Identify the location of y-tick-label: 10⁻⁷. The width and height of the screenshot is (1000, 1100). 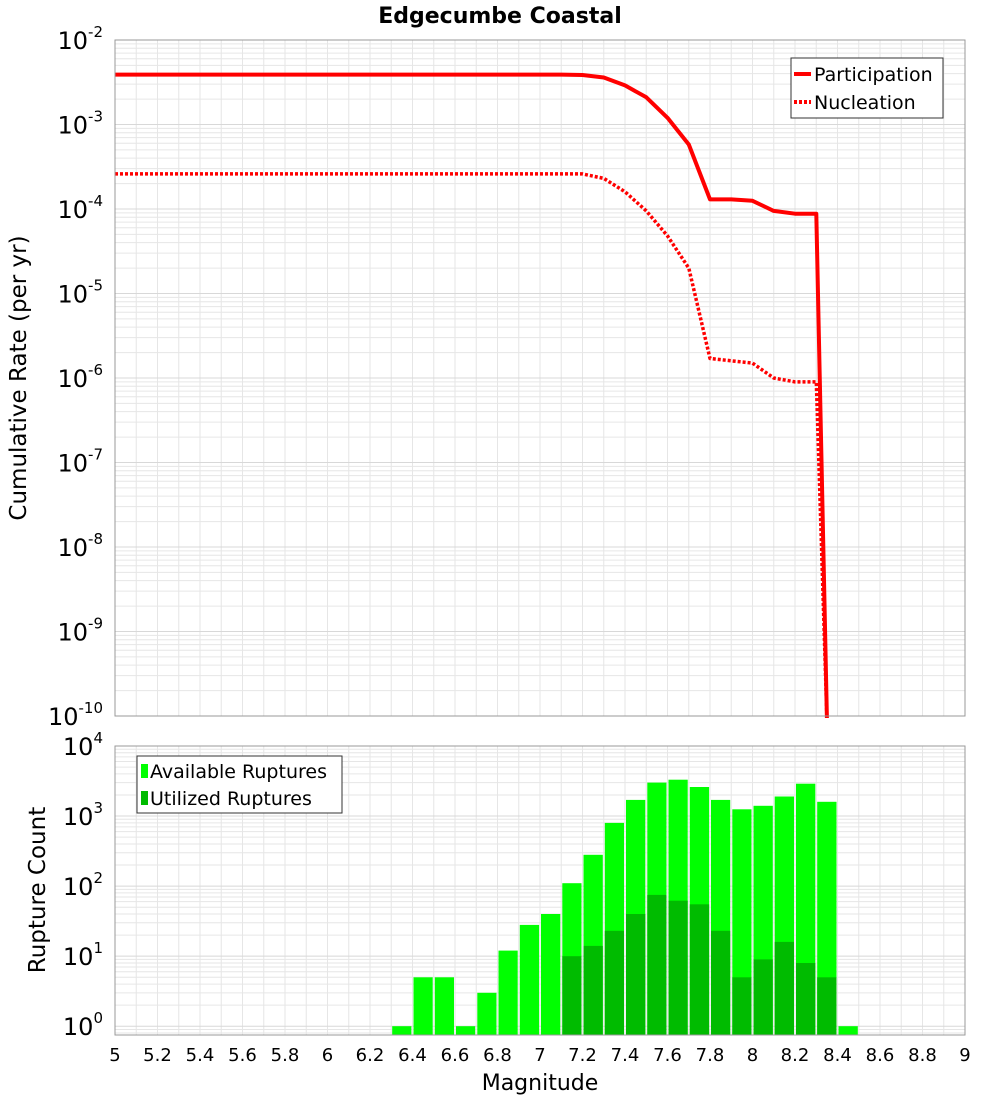
(80, 462).